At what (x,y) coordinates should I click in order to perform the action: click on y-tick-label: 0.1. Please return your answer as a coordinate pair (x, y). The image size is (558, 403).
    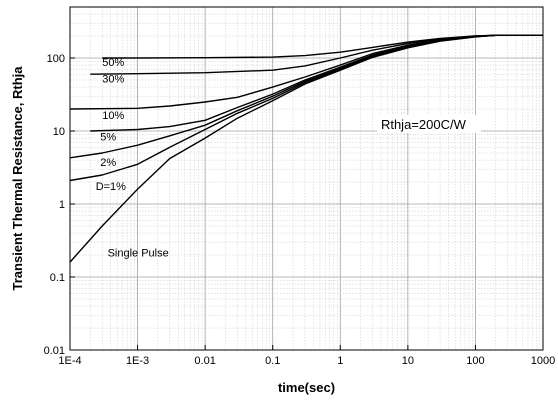
    Looking at the image, I should click on (57, 278).